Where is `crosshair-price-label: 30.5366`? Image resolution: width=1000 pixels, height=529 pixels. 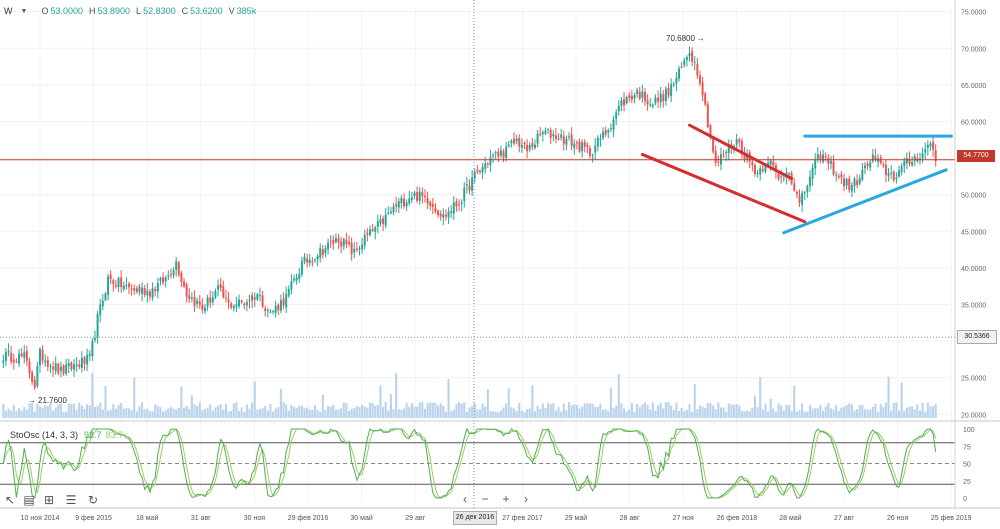
crosshair-price-label: 30.5366 is located at coordinates (977, 337).